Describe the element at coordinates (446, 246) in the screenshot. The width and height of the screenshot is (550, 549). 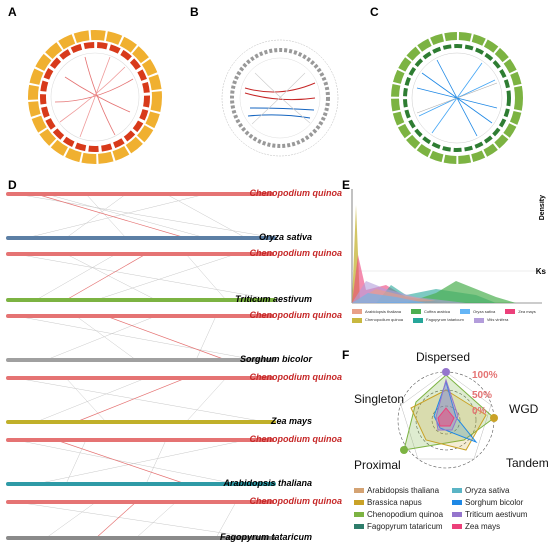
I see `ks-density-plot` at that location.